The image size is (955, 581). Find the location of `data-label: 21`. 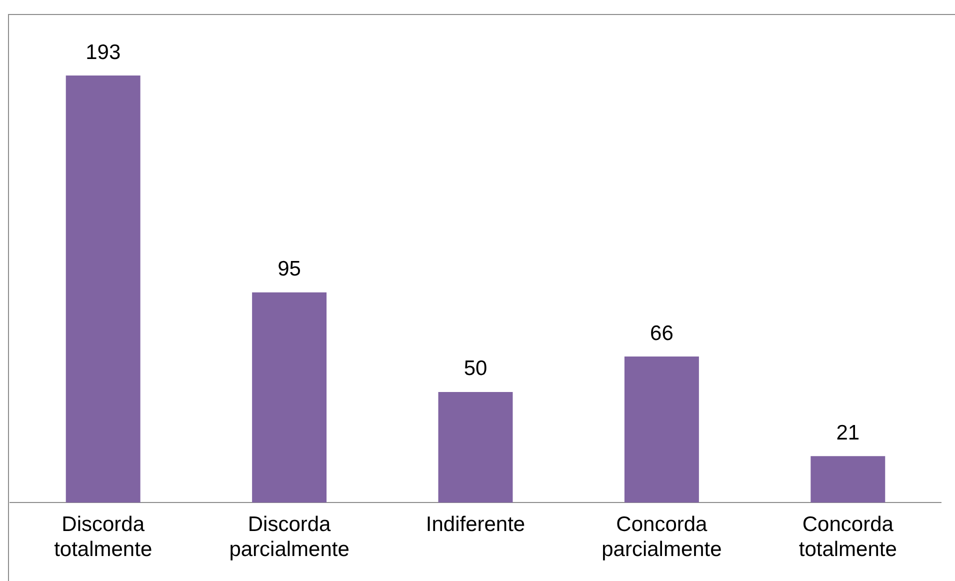

data-label: 21 is located at coordinates (848, 432).